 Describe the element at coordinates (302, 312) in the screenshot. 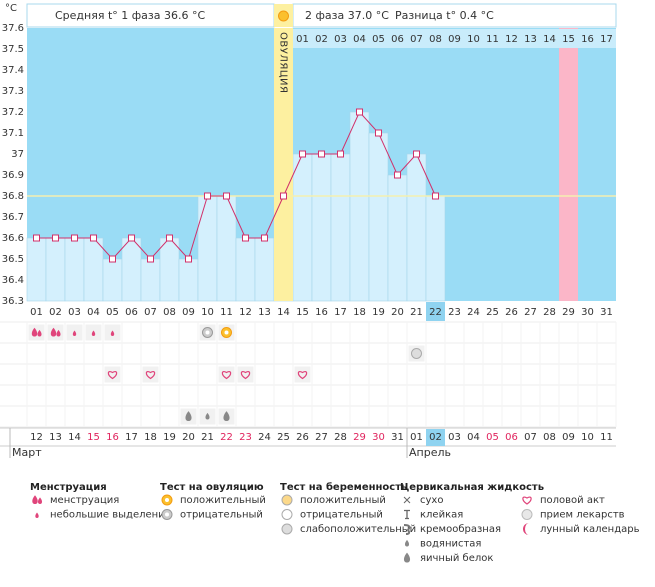

I see `cycle-day: 15` at that location.